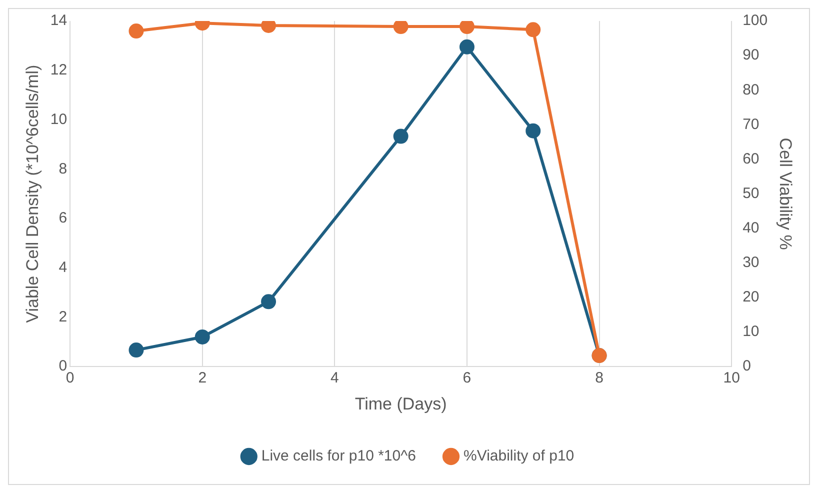  I want to click on y2-tick-label: 60, so click(751, 159).